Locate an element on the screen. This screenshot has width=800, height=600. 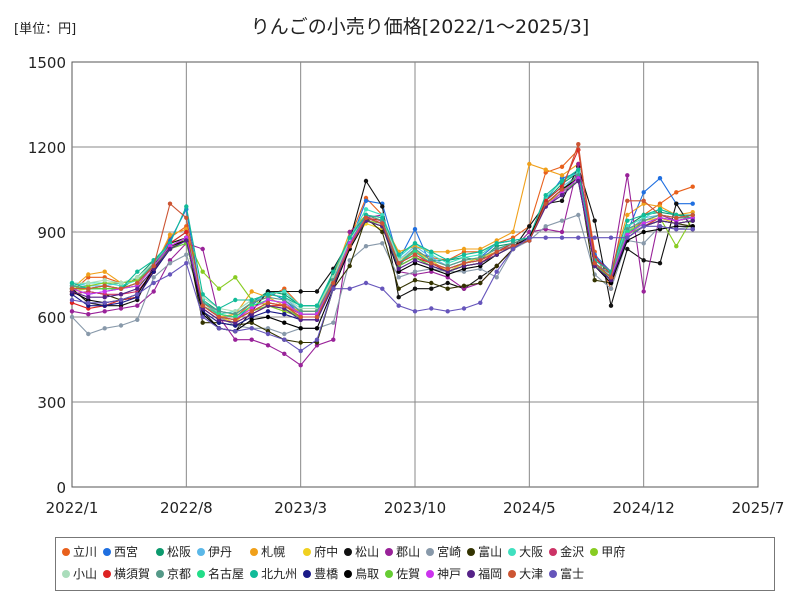
legend-label: 神戸 is located at coordinates (449, 574).